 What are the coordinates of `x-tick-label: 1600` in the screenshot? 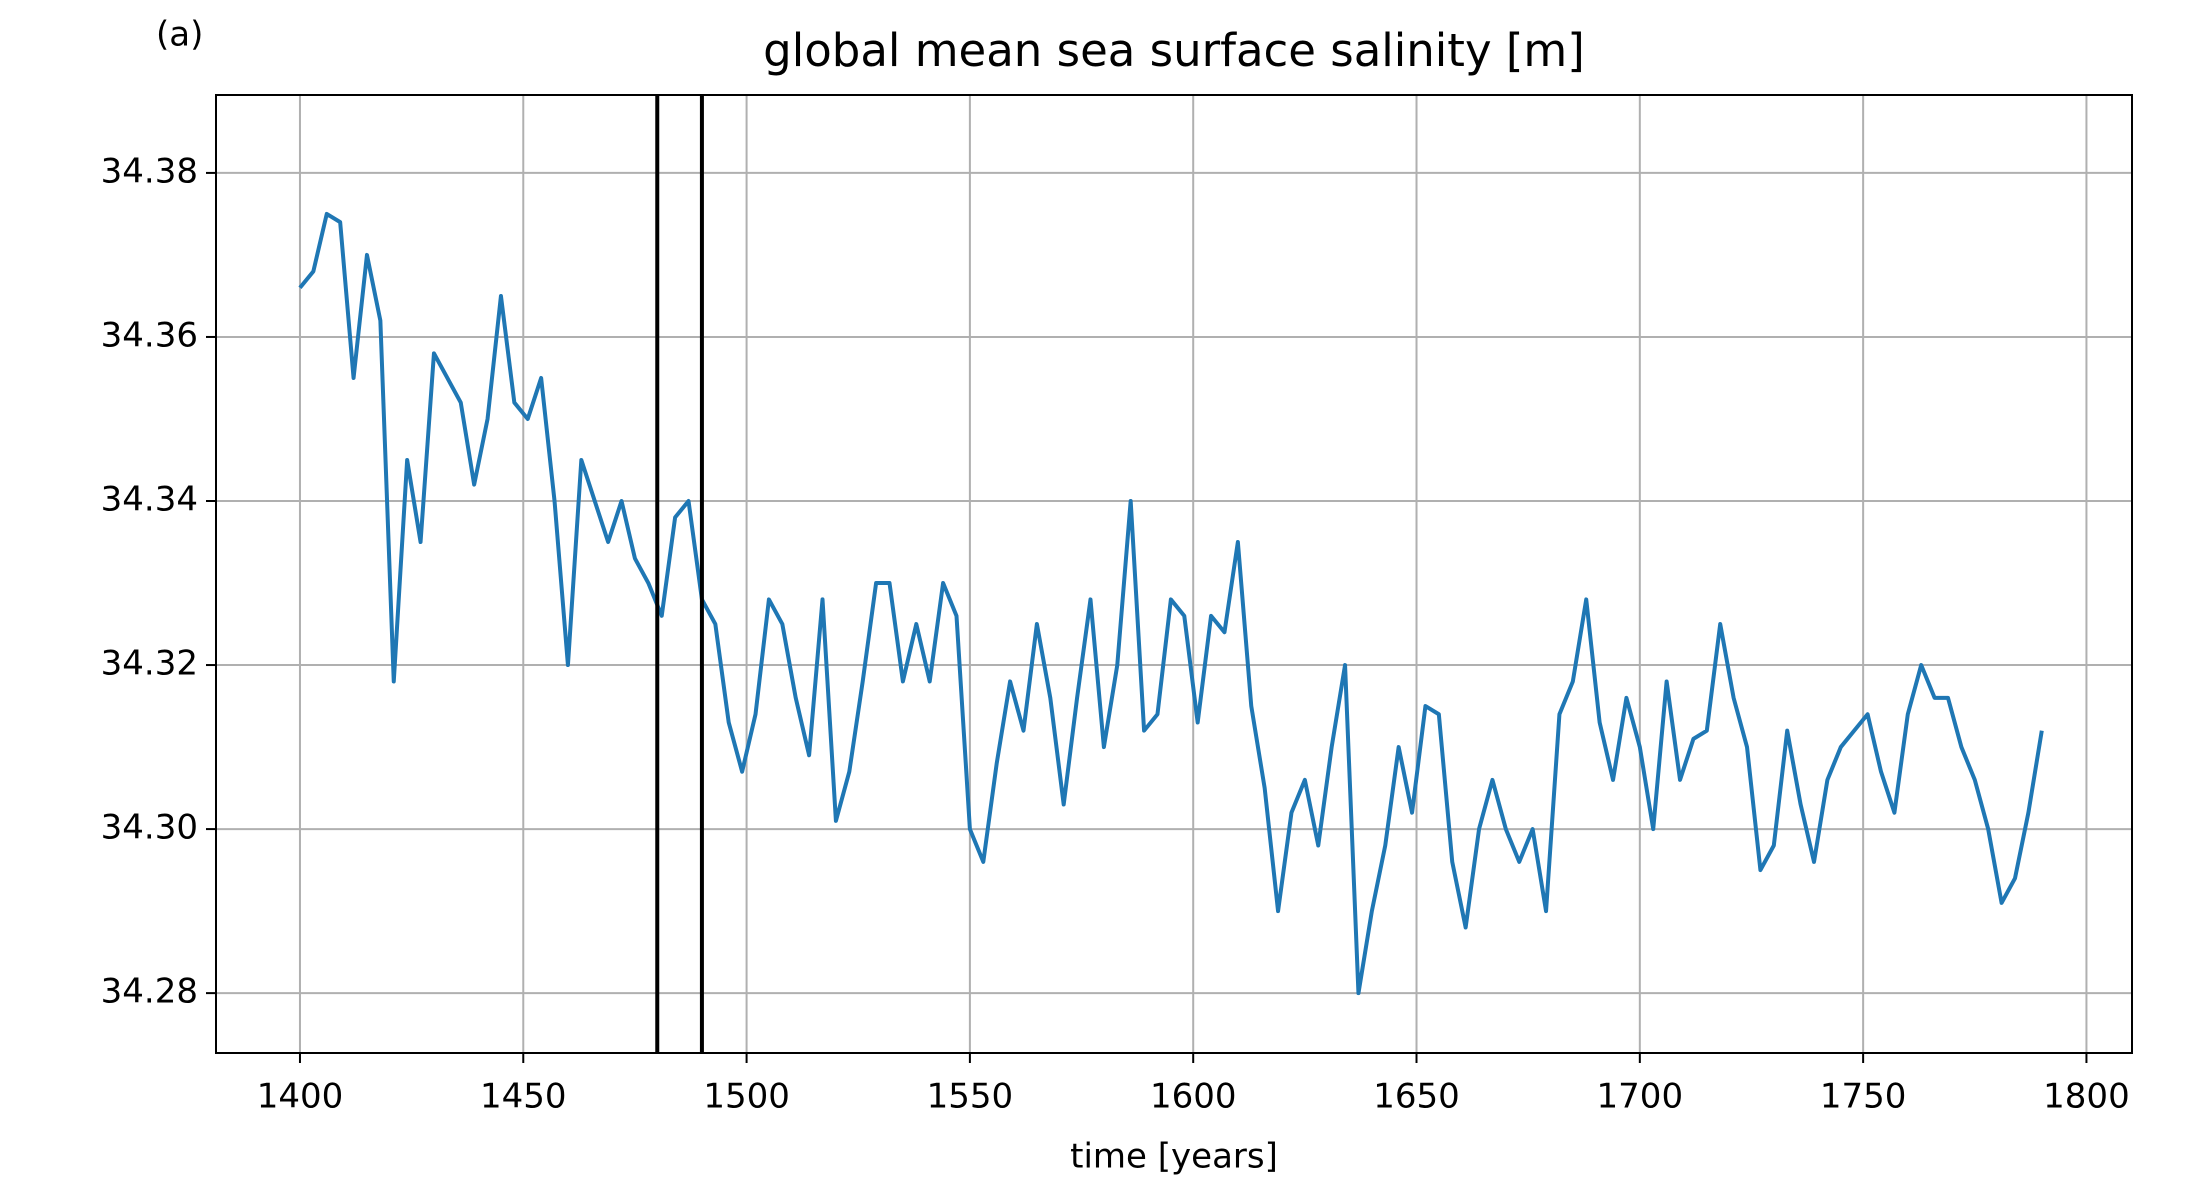 It's located at (1193, 1097).